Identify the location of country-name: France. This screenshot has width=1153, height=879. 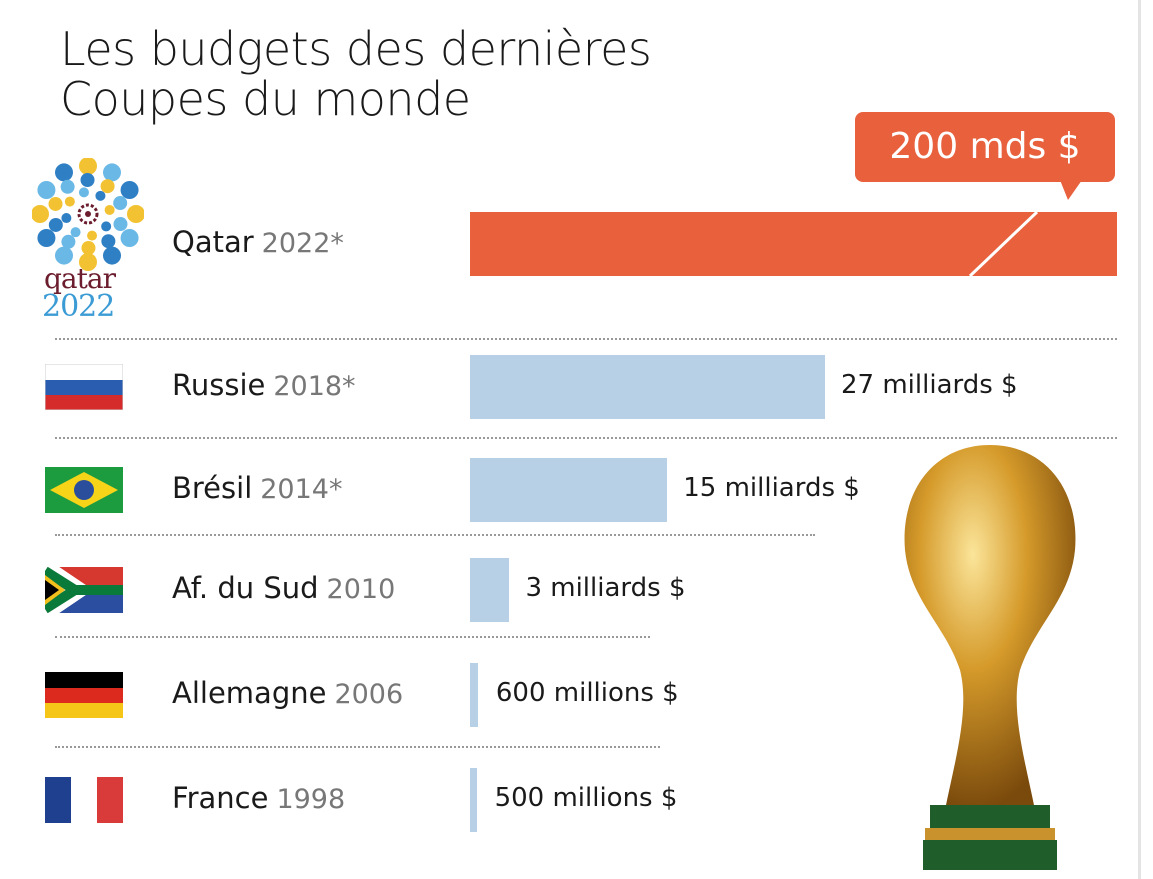
(220, 798).